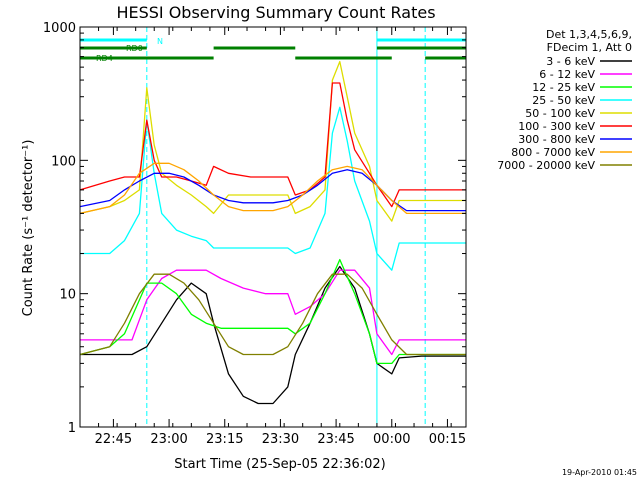 The height and width of the screenshot is (480, 640). Describe the element at coordinates (589, 34) in the screenshot. I see `legend-header-line-1: Det 1,3,4,5,6,9,` at that location.